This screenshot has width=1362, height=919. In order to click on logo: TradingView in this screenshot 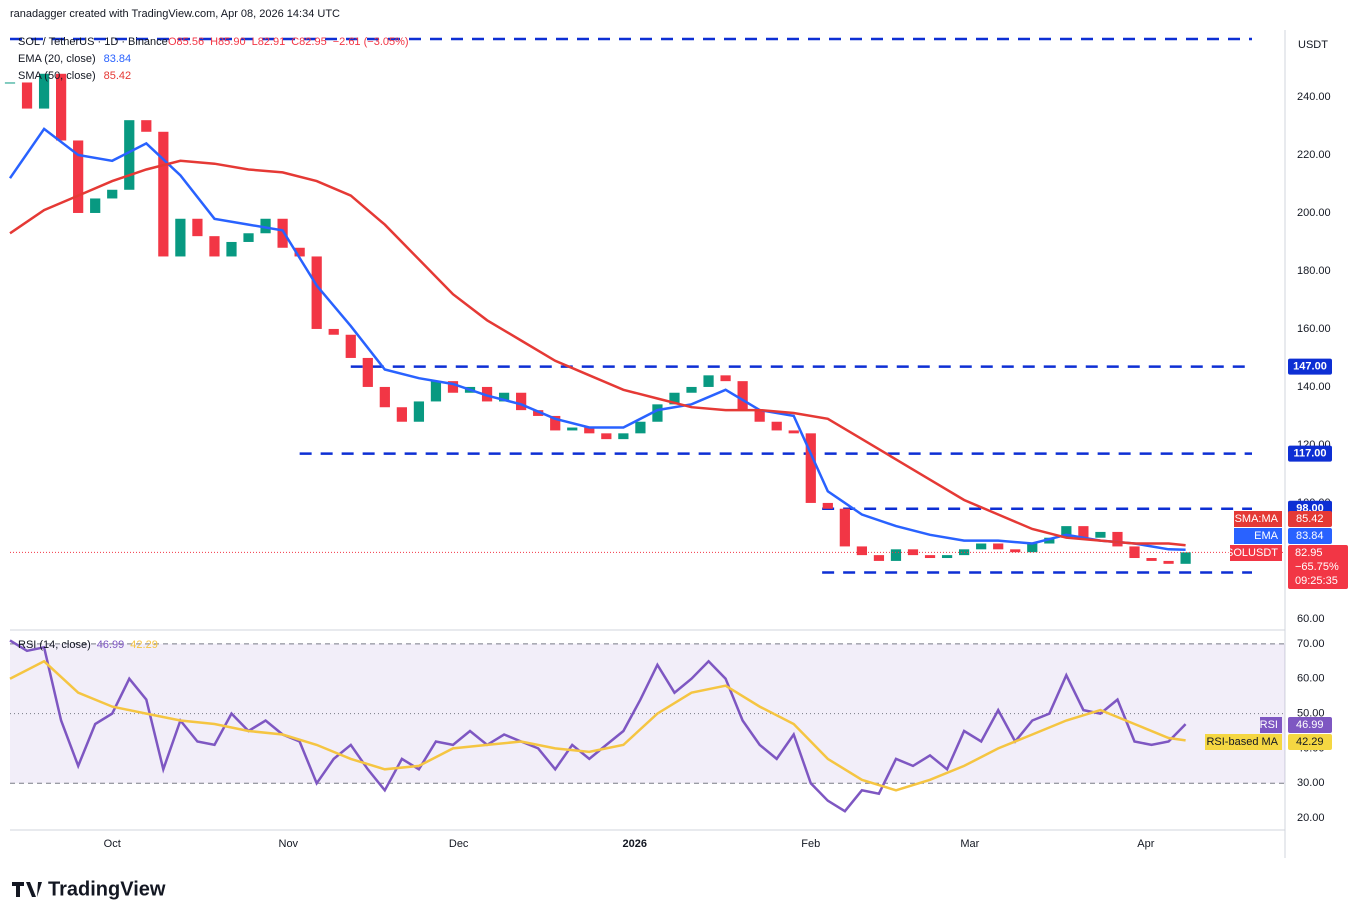, I will do `click(89, 889)`.